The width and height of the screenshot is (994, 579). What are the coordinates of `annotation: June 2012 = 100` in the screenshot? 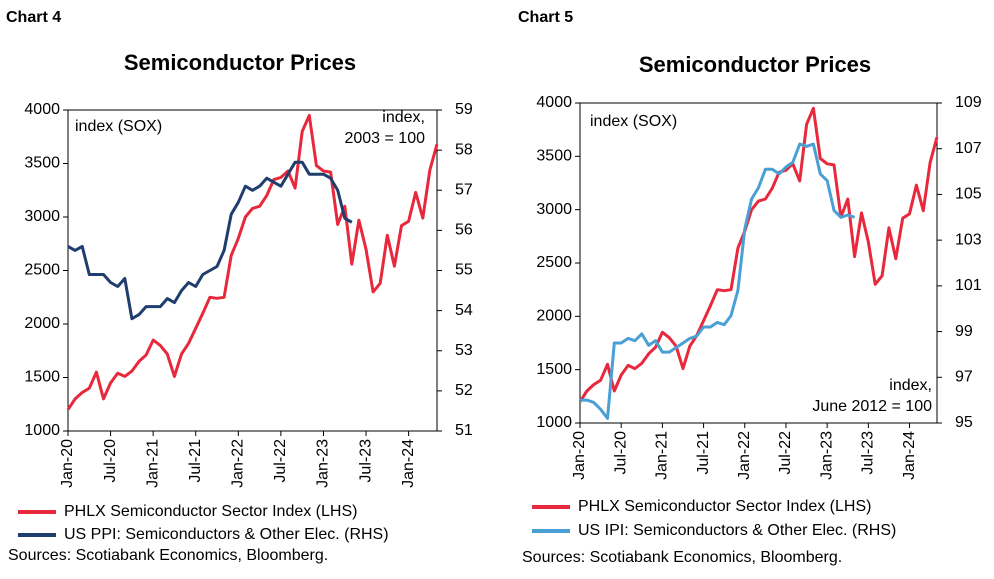 It's located at (872, 406).